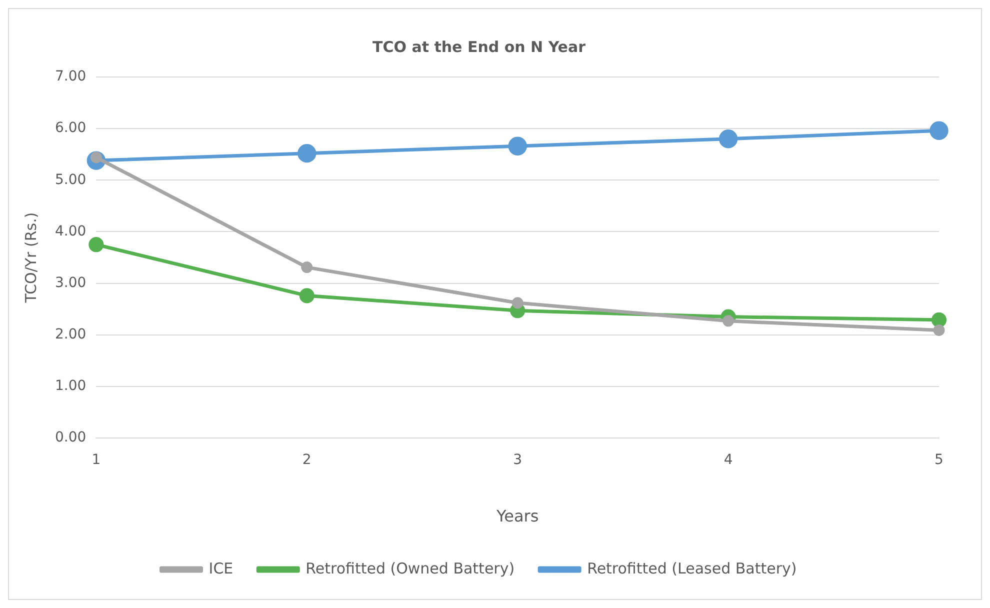  I want to click on y-tick-label: 6.00, so click(70, 128).